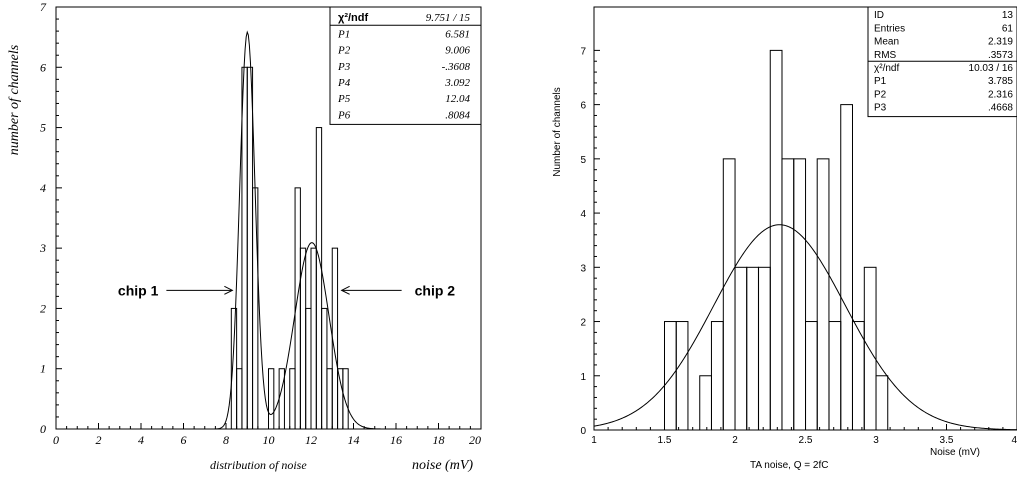 This screenshot has width=1017, height=477. I want to click on stats-value: 9.006, so click(457, 51).